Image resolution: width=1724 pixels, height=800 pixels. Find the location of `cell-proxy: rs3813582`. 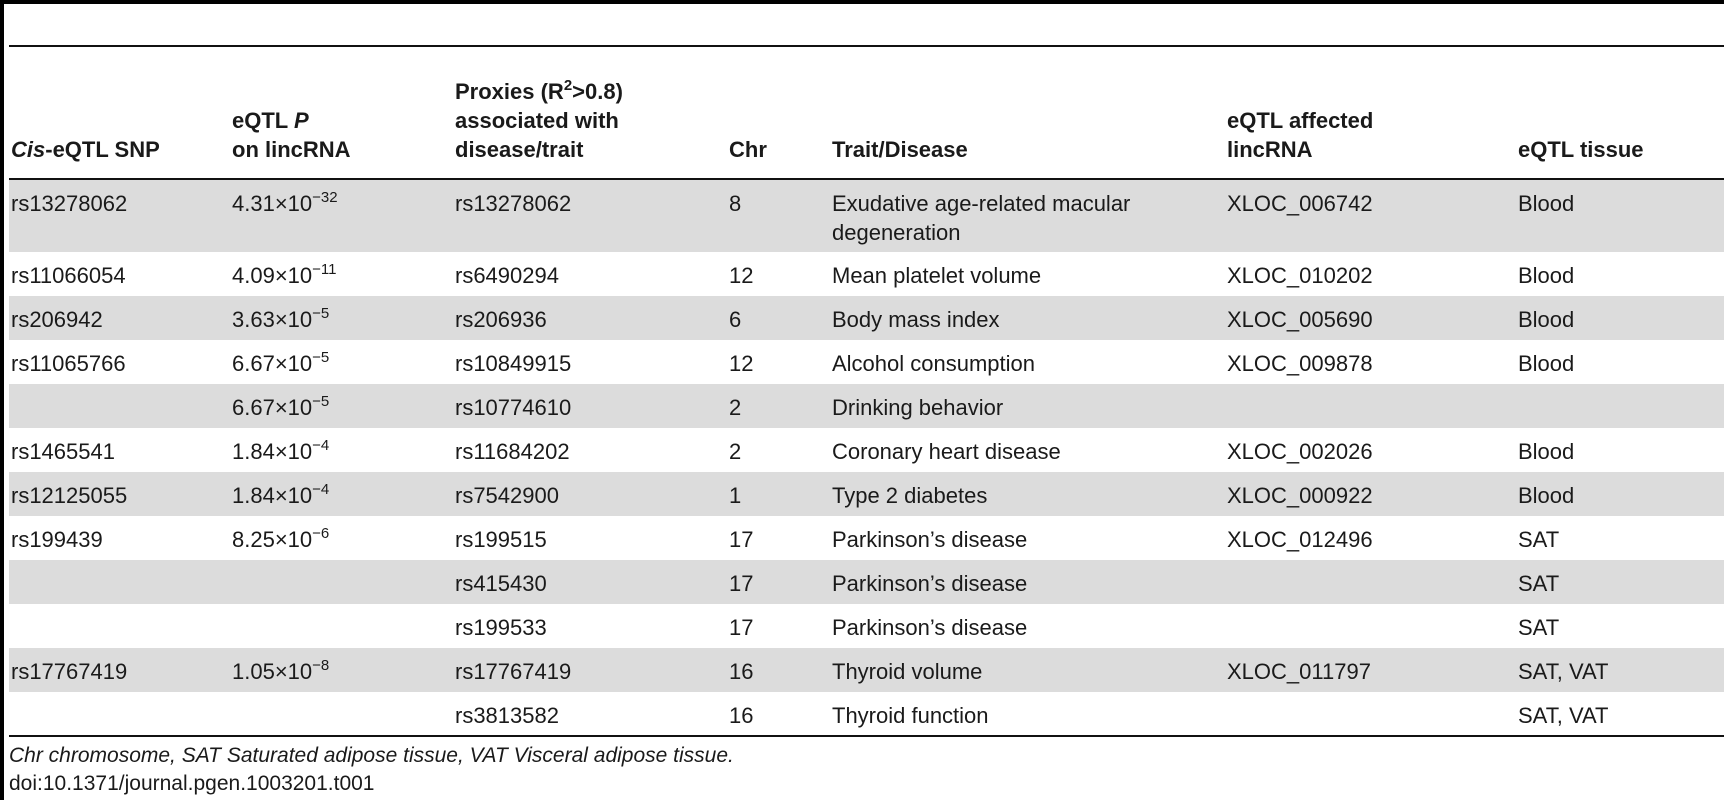

cell-proxy: rs3813582 is located at coordinates (592, 714).